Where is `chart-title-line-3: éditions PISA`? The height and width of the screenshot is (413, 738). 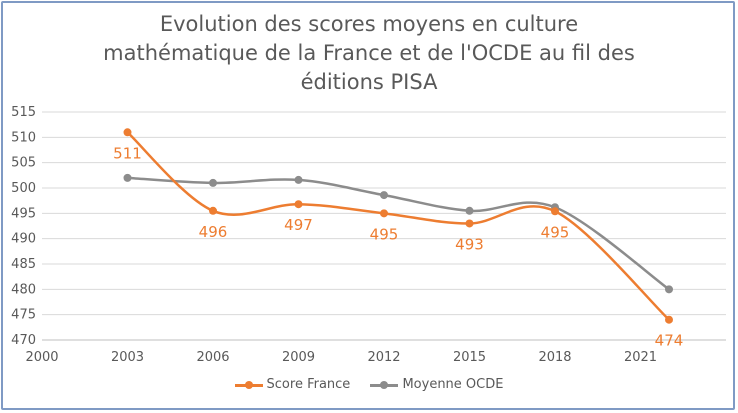
chart-title-line-3: éditions PISA is located at coordinates (369, 82).